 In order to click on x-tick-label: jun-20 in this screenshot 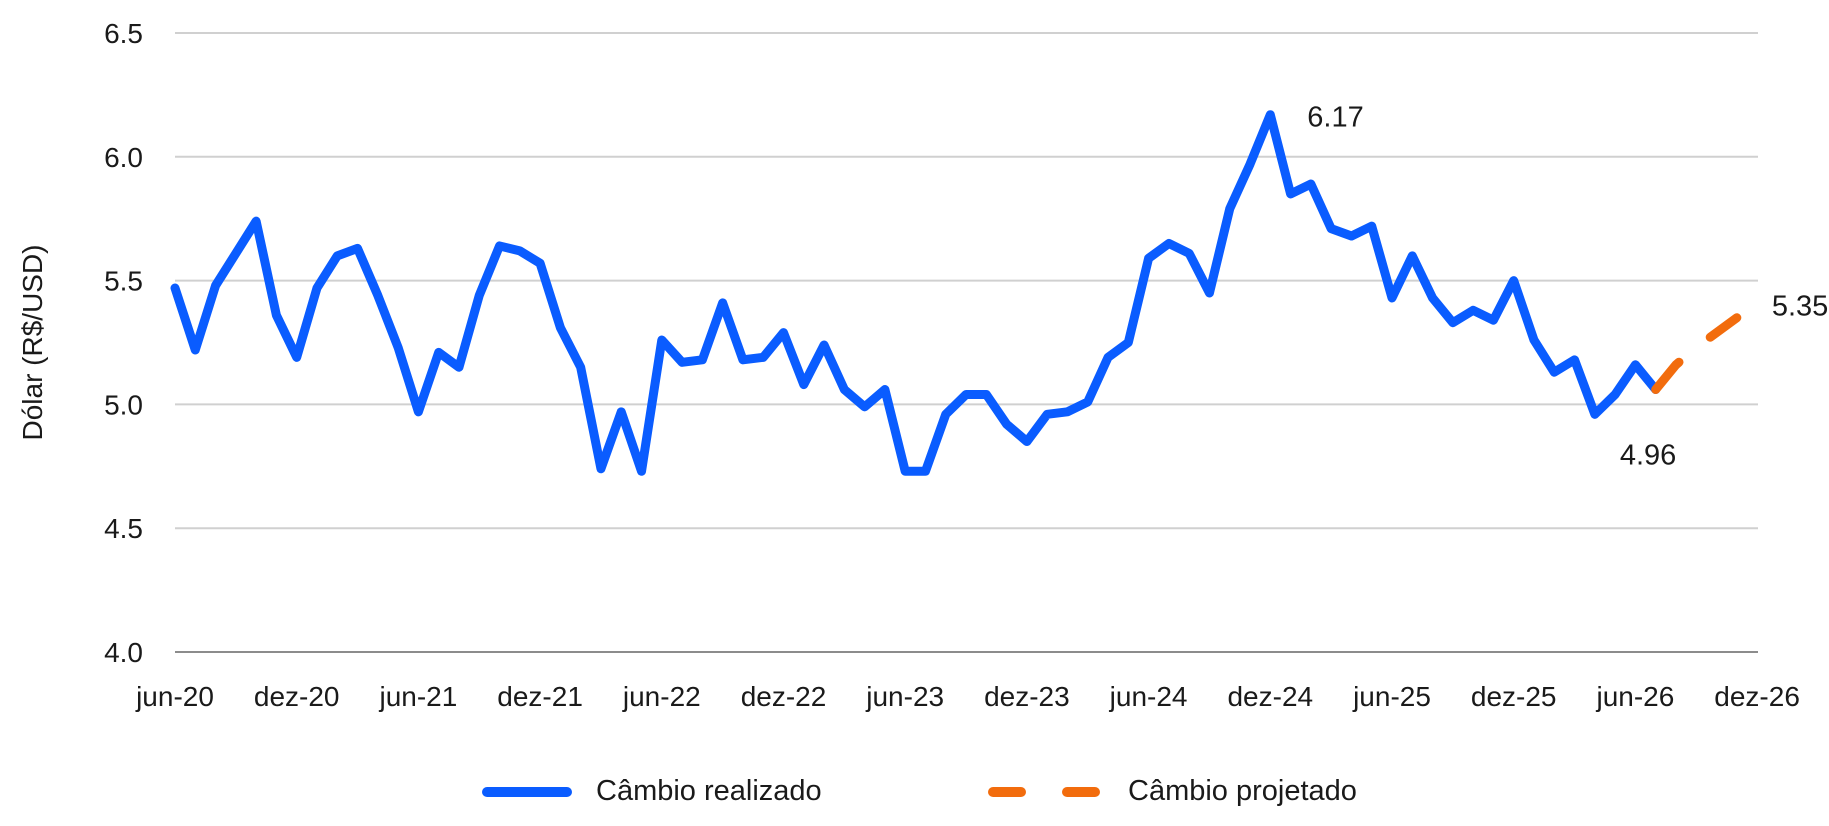, I will do `click(174, 696)`.